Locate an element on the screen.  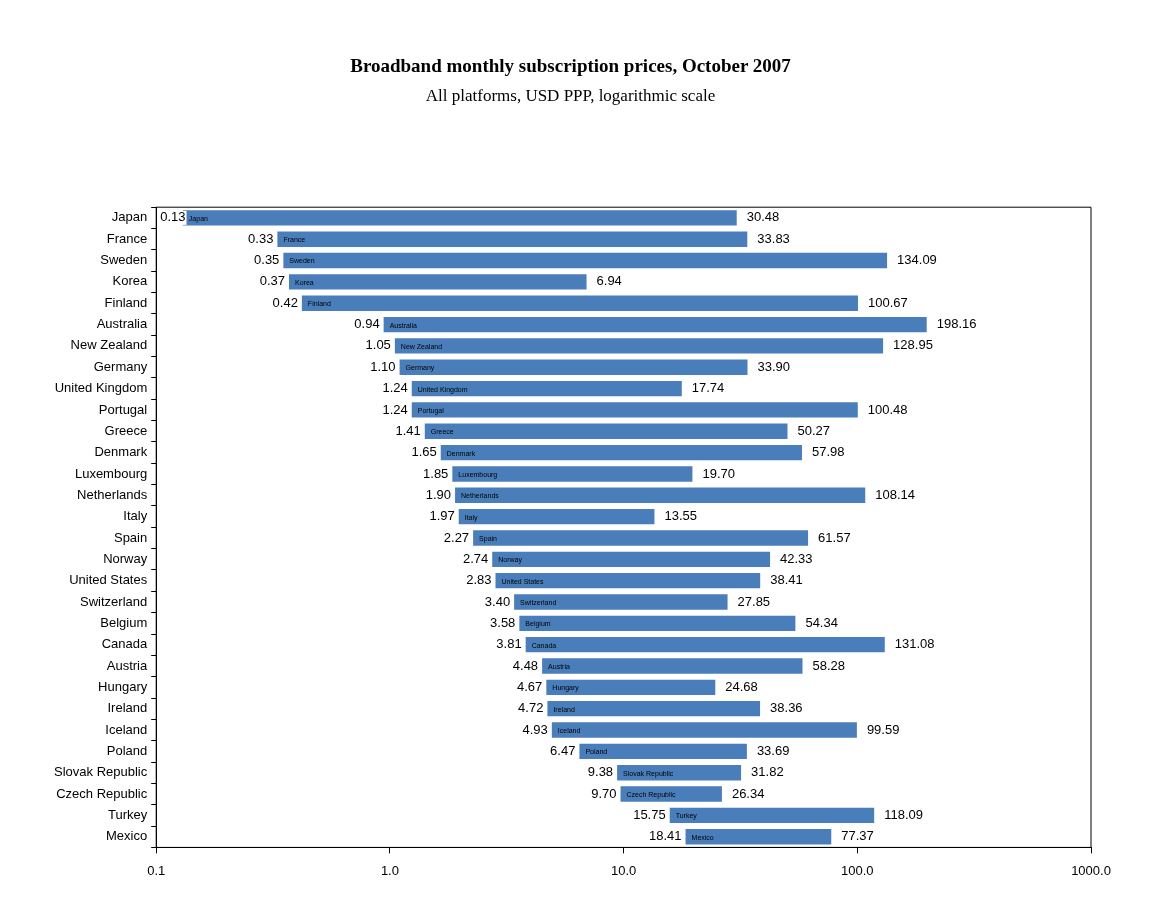
y-tick-label: Japan is located at coordinates (129, 217).